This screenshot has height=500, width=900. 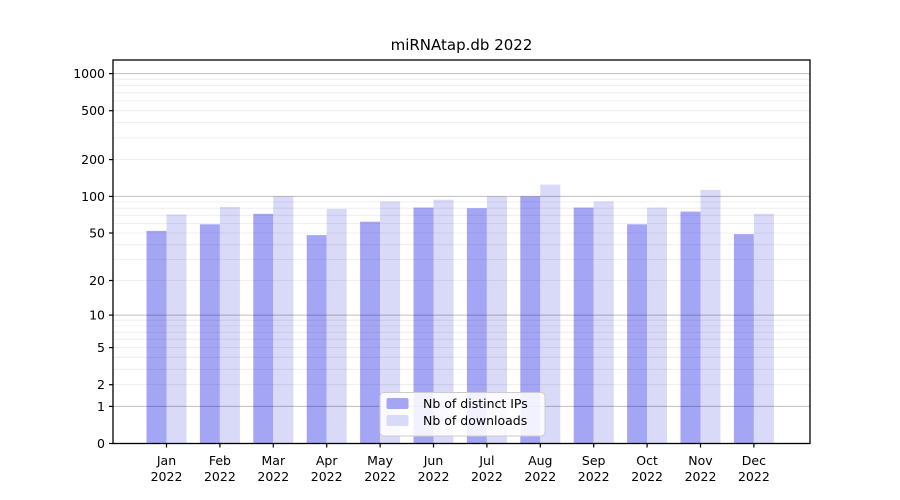 I want to click on x-tick-label-year-may-2022: 2022, so click(x=380, y=476).